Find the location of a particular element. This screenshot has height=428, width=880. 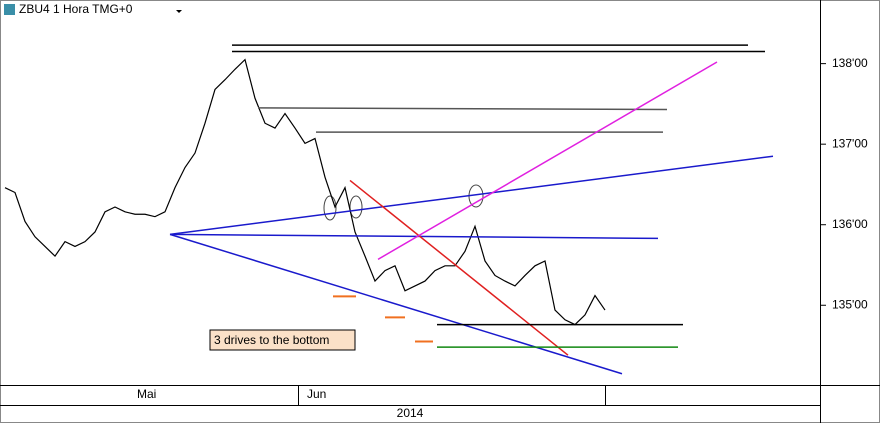

x-tick-label: Mai is located at coordinates (146, 394).